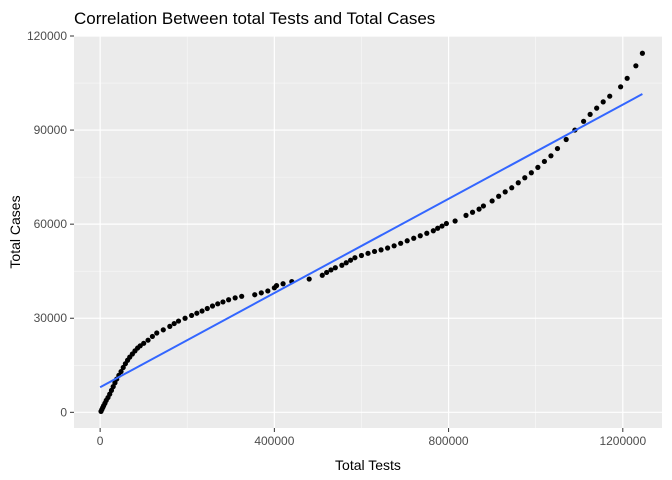  I want to click on y-tick-label: 30000, so click(51, 318).